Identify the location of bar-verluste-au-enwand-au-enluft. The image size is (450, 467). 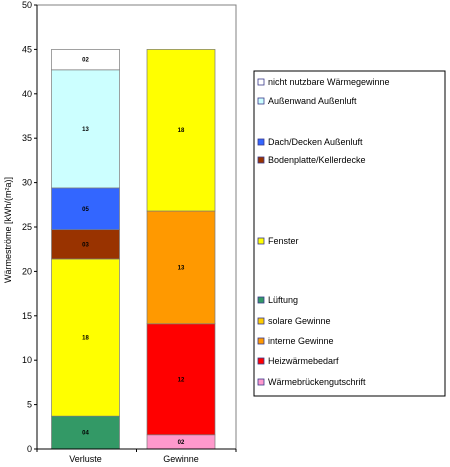
(85, 129).